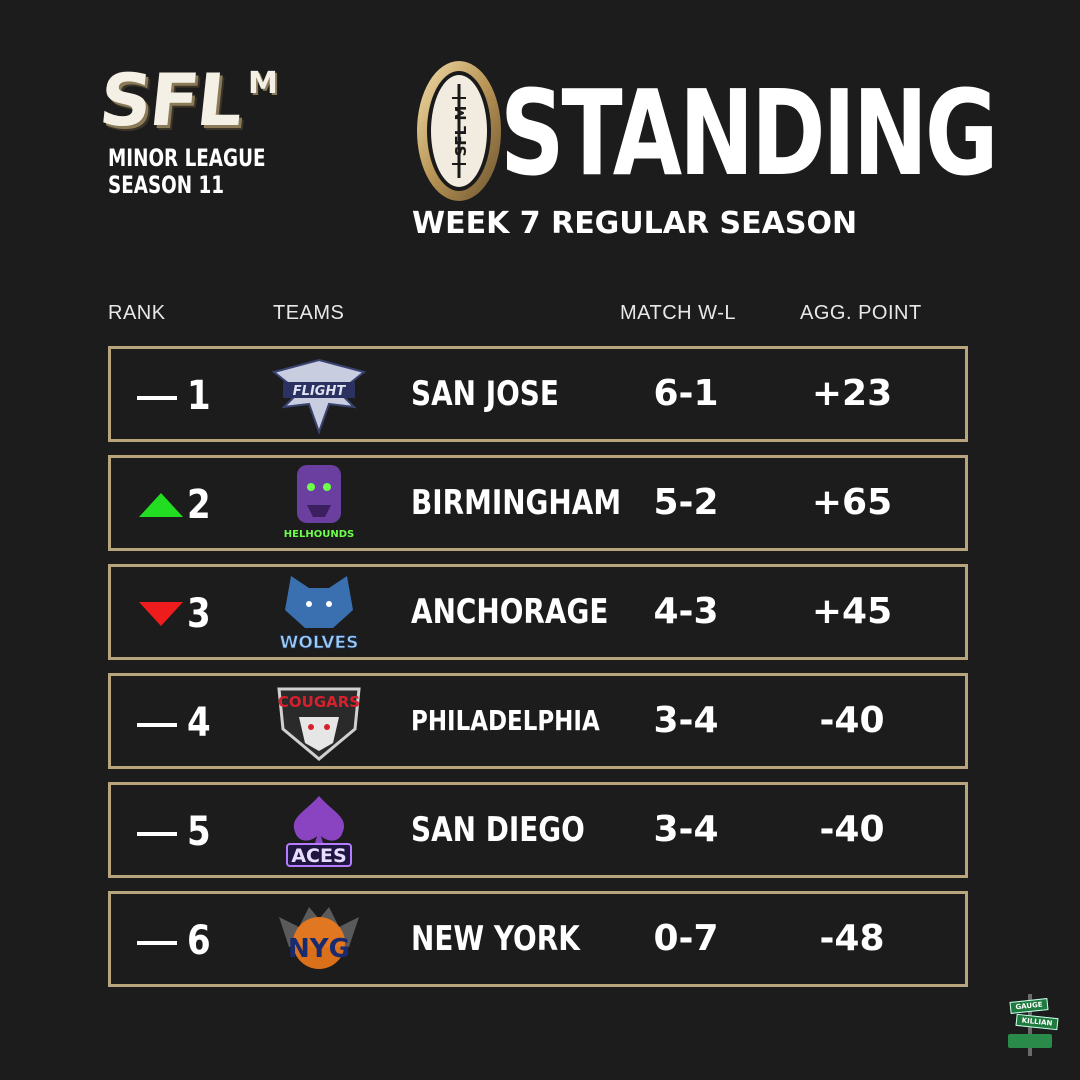  I want to click on cougar-icon: COUGARS, so click(319, 724).